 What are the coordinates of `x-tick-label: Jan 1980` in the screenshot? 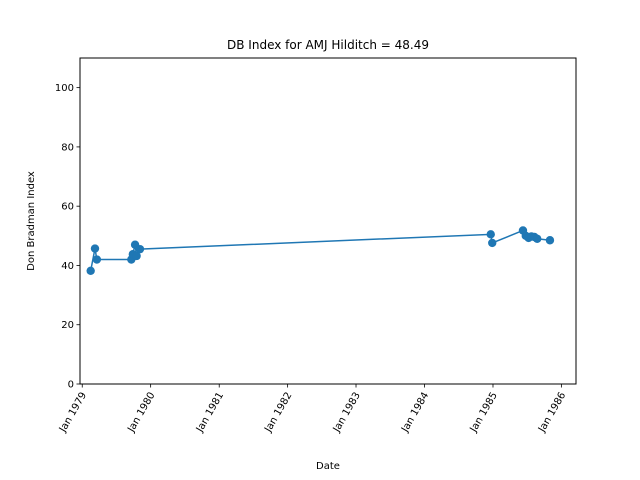 It's located at (142, 413).